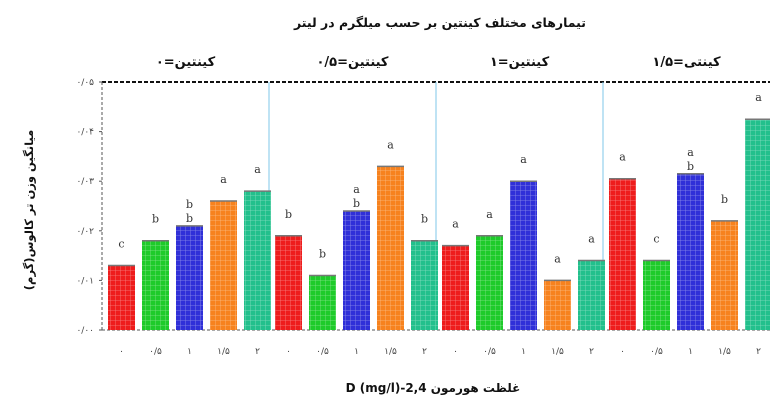 Image resolution: width=770 pixels, height=400 pixels. What do you see at coordinates (85, 83) in the screenshot?
I see `y-tick-label: ۰/۰۵` at bounding box center [85, 83].